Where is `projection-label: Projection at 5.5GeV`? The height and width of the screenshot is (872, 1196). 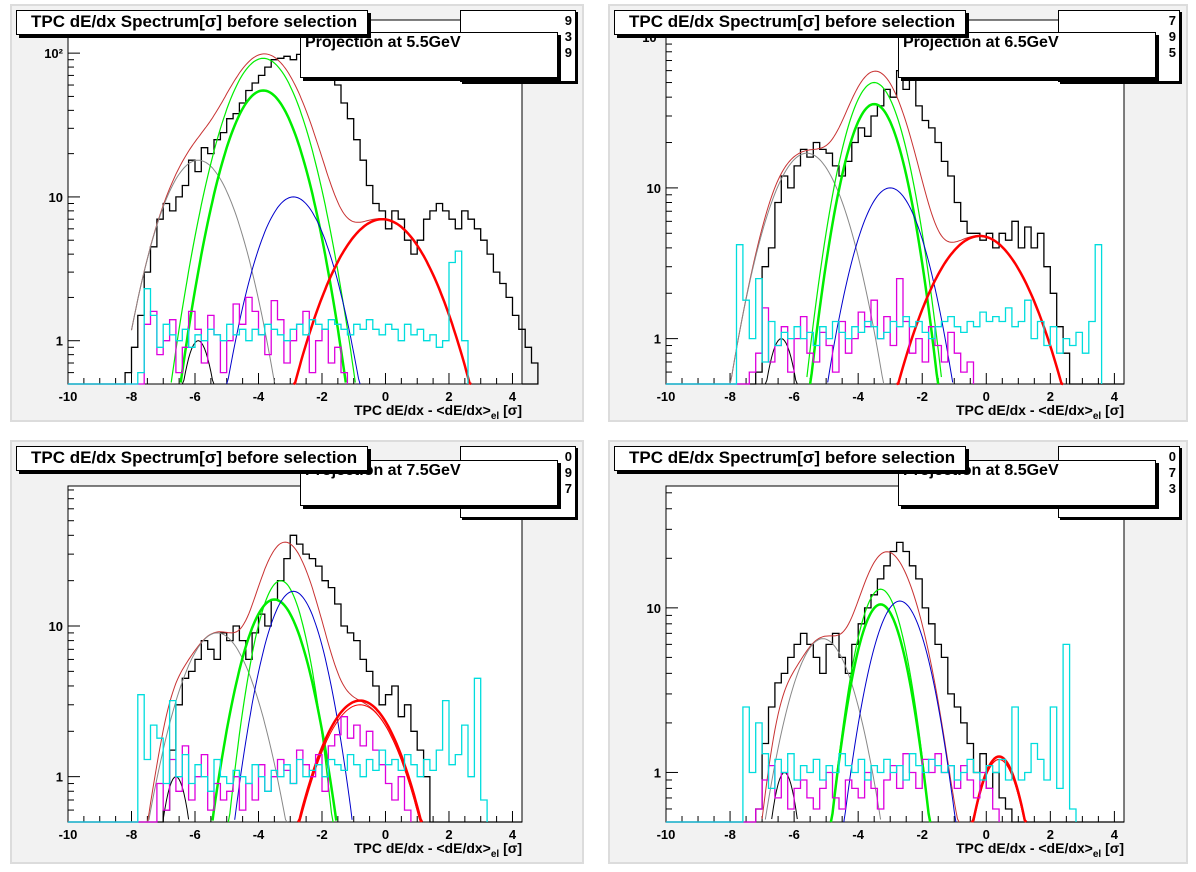
projection-label: Projection at 5.5GeV is located at coordinates (383, 42).